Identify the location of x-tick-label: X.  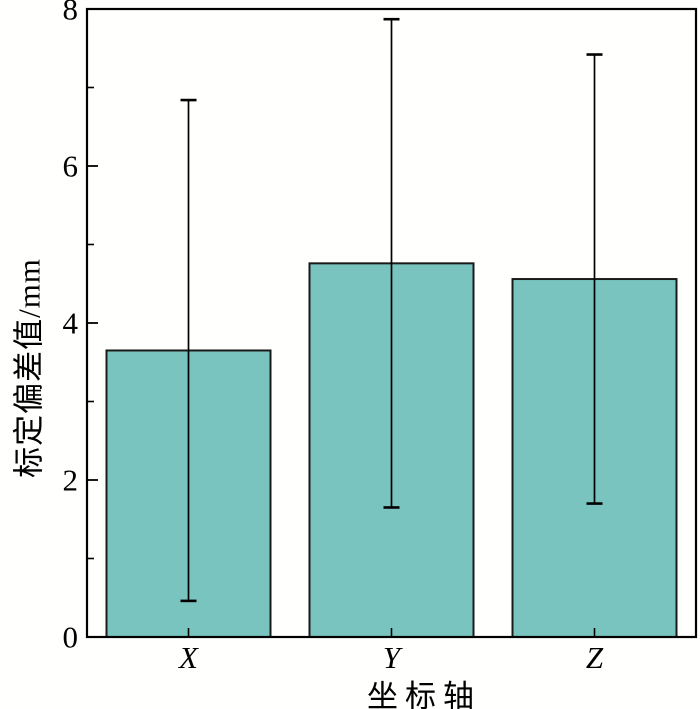
(188, 657).